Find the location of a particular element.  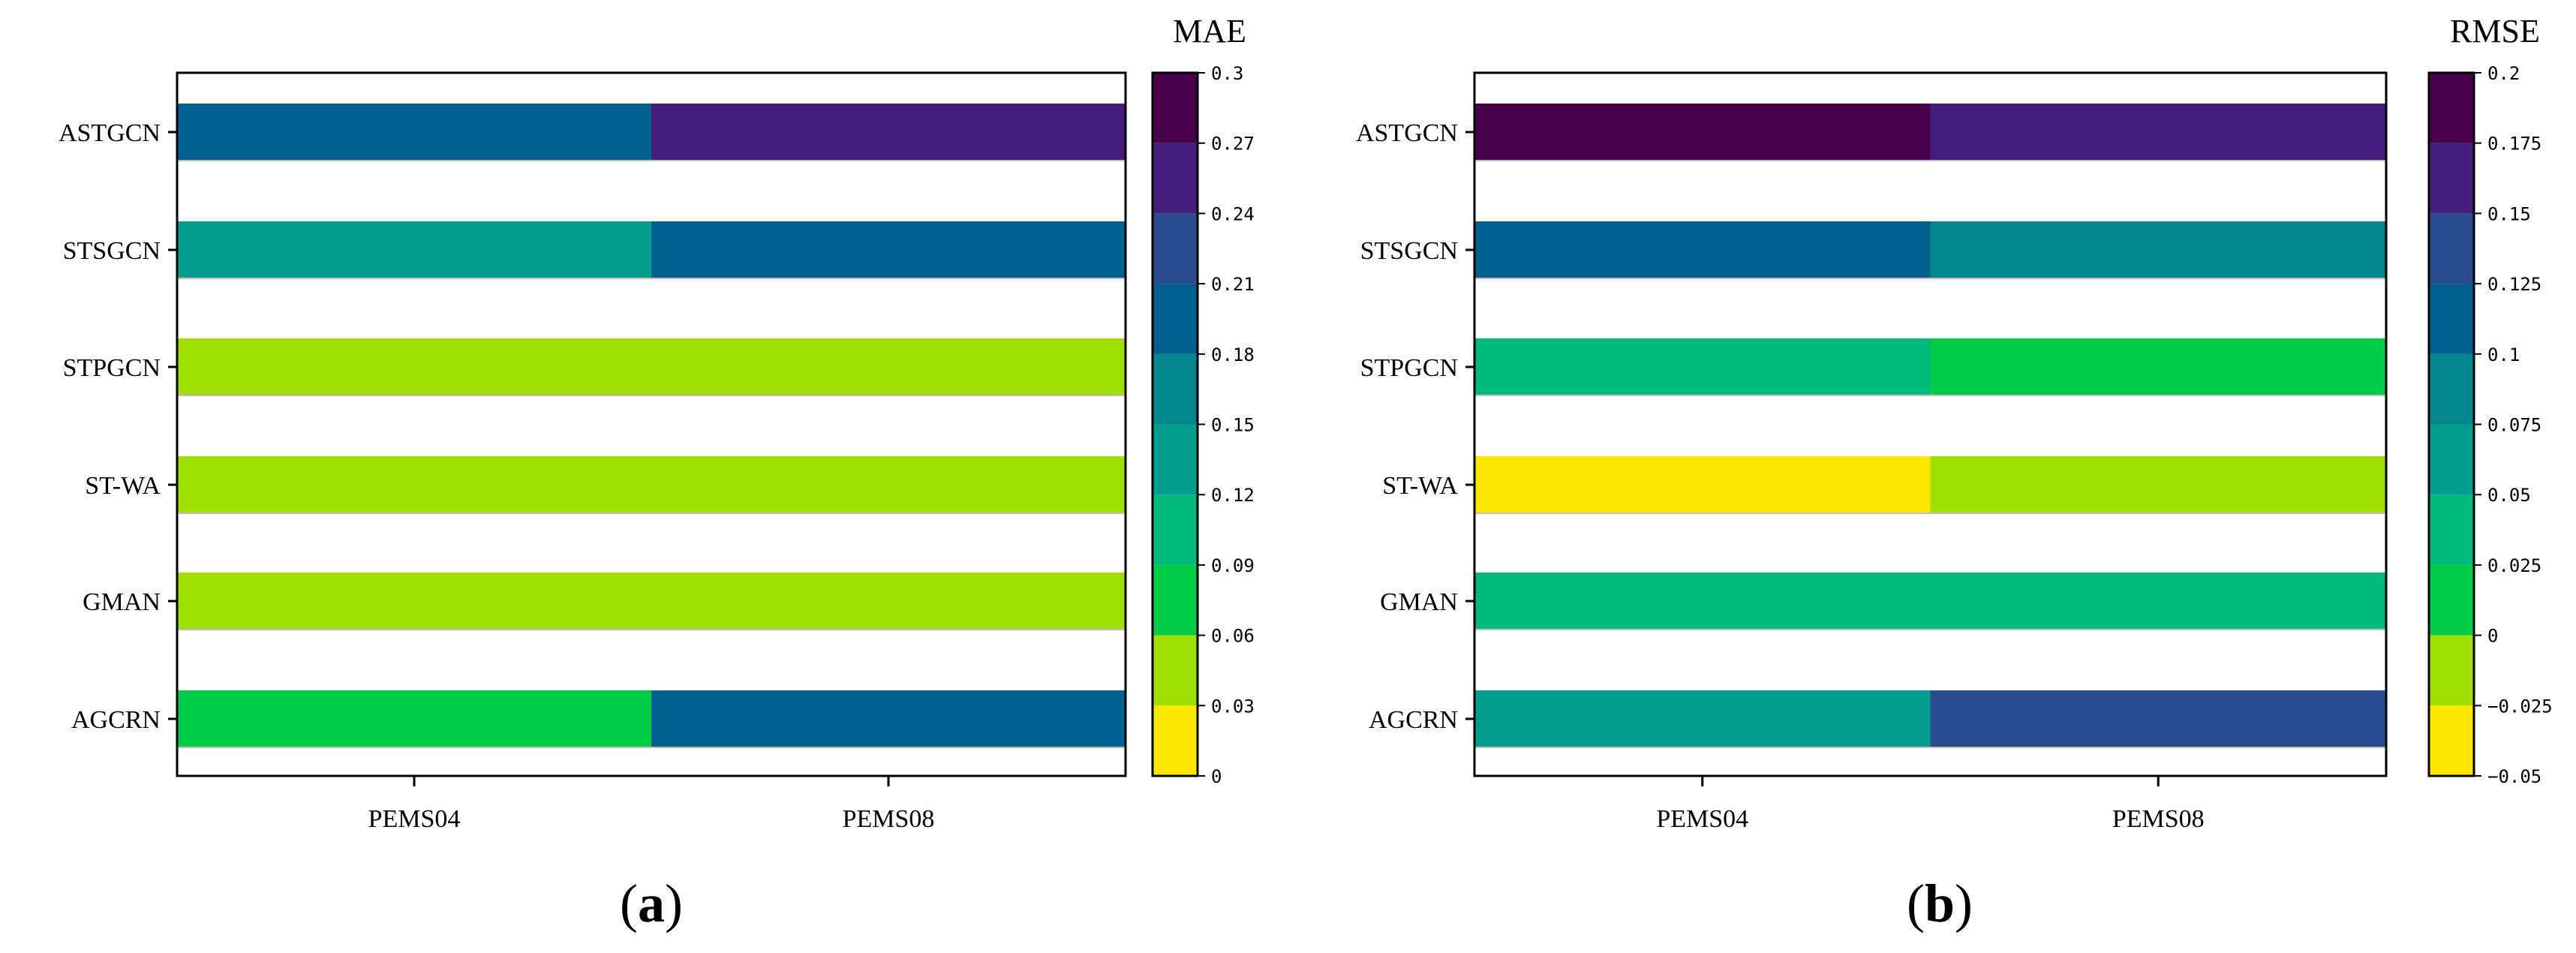

colorbar: 0 0.03 0.06 0.09 0.12 0.15 0.18 0.21 0.24 0.27 0.3 is located at coordinates (1203, 425).